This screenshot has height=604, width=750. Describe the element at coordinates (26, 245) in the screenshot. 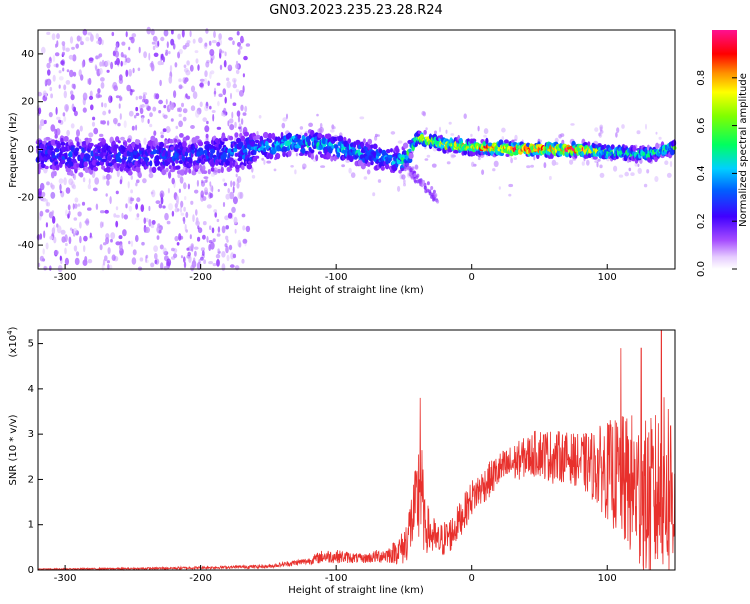

I see `y-tick-label: -40` at that location.